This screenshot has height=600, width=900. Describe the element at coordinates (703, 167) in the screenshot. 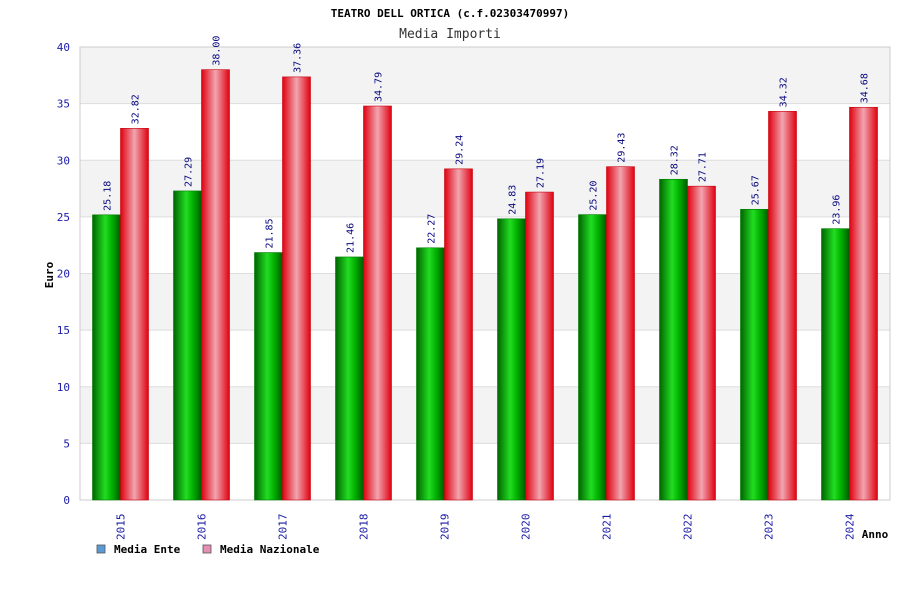

I see `data-label-media-nazionale: 27.71` at that location.